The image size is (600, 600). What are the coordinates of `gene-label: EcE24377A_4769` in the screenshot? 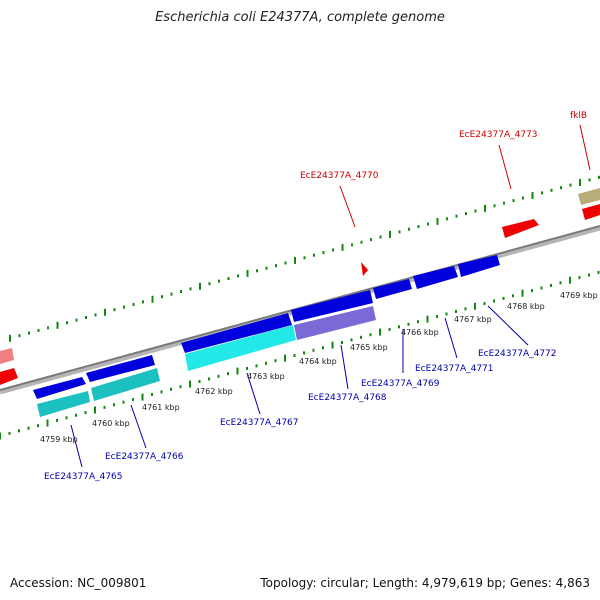 It's located at (400, 384).